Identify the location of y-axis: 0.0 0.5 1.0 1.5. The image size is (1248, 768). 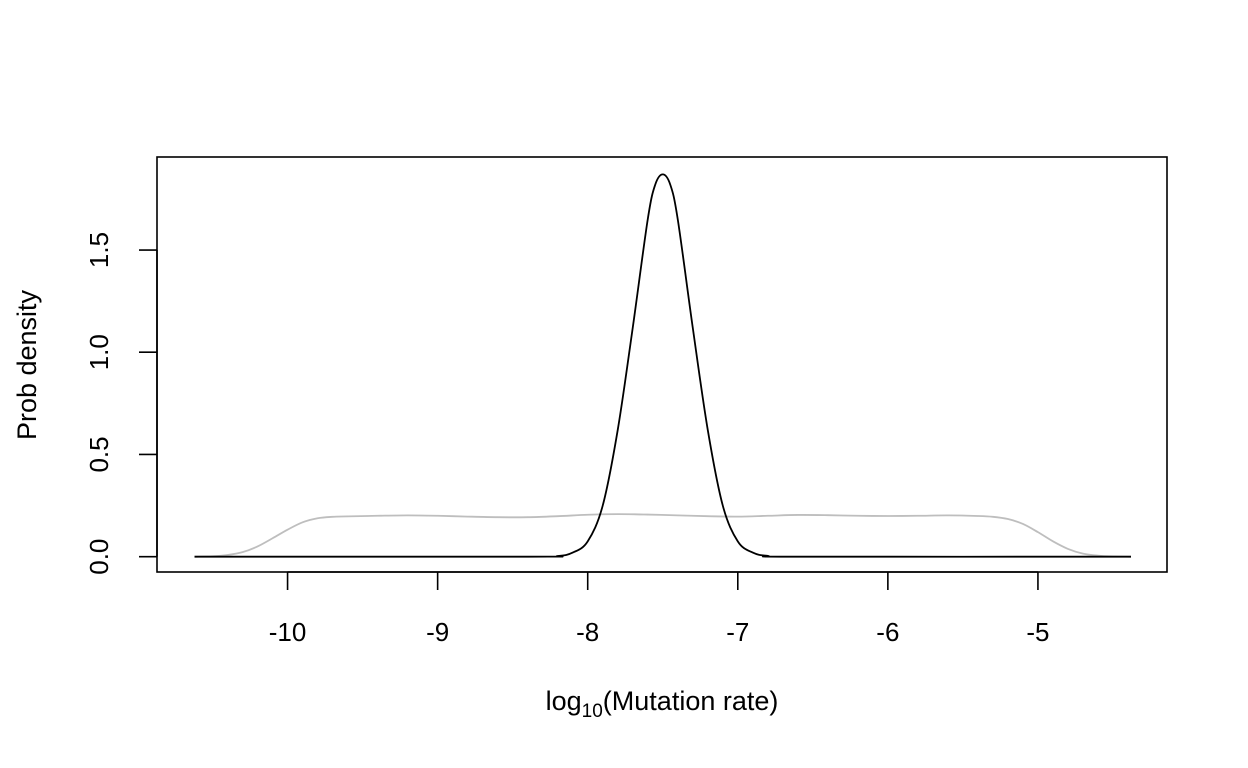
(121, 403).